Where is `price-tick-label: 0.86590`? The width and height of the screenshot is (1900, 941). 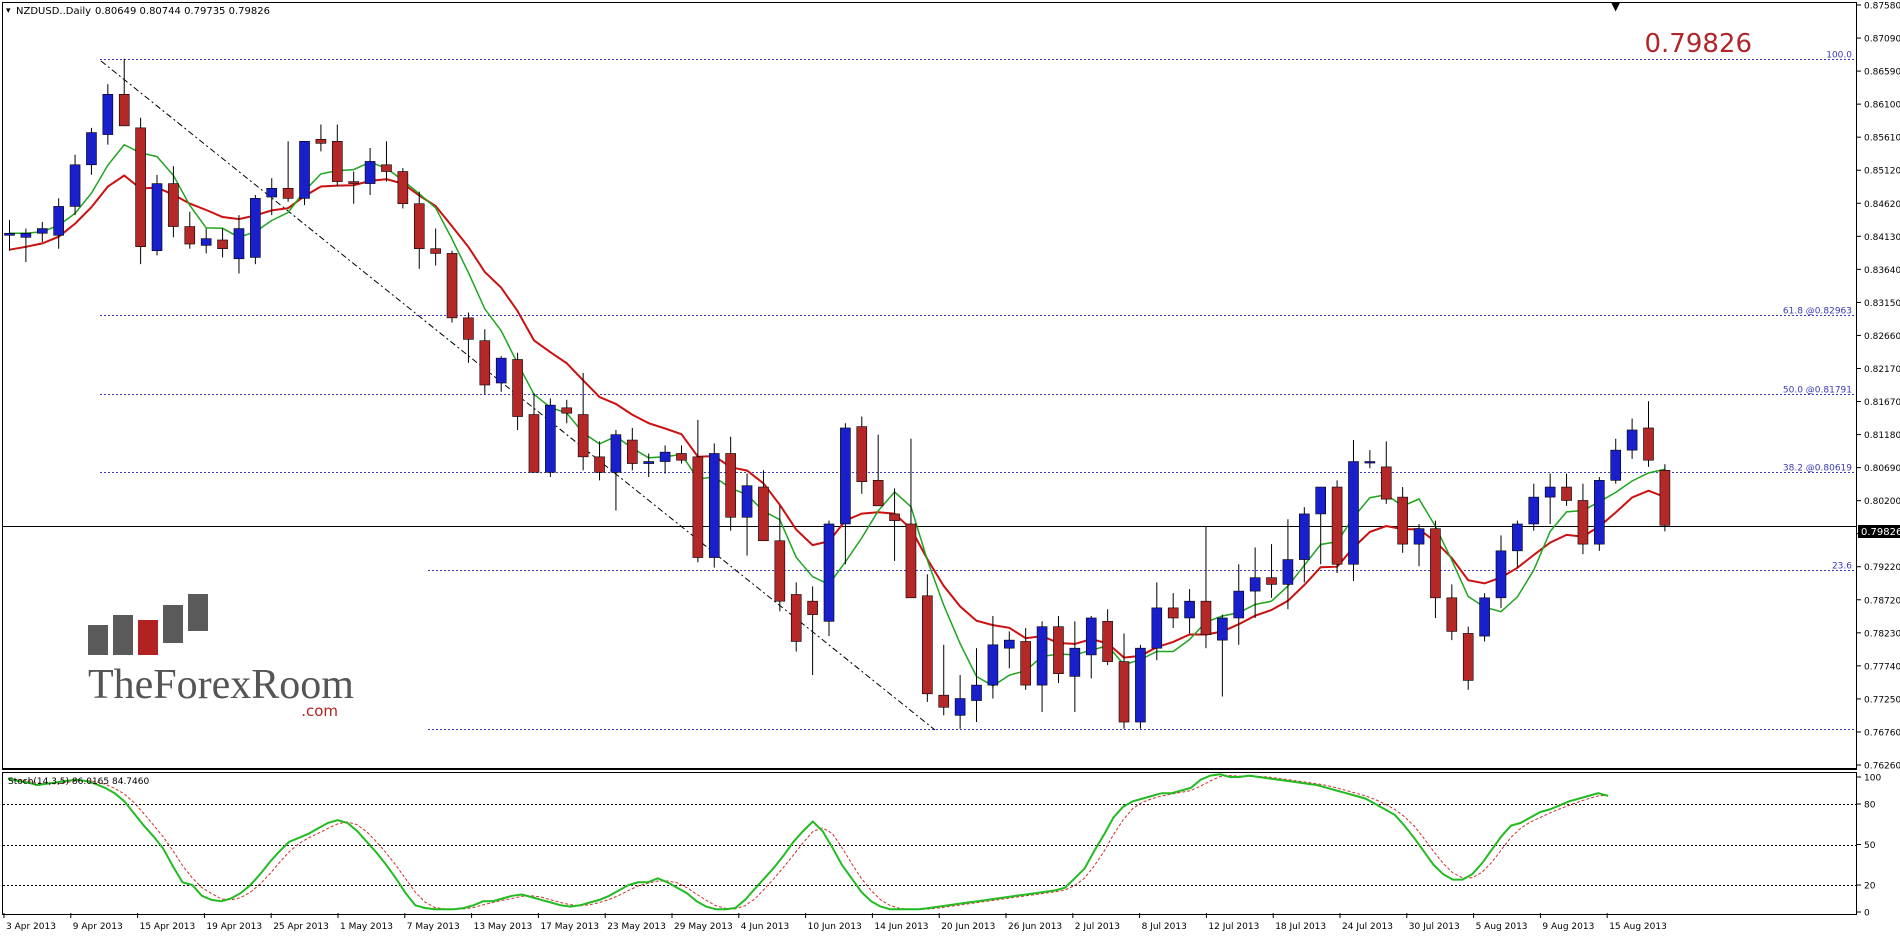 price-tick-label: 0.86590 is located at coordinates (1882, 73).